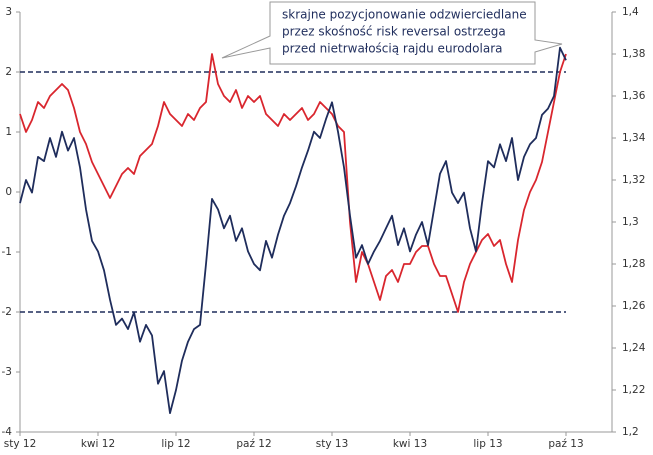 The height and width of the screenshot is (455, 653). Describe the element at coordinates (8, 192) in the screenshot. I see `y-tick-label: 0` at that location.